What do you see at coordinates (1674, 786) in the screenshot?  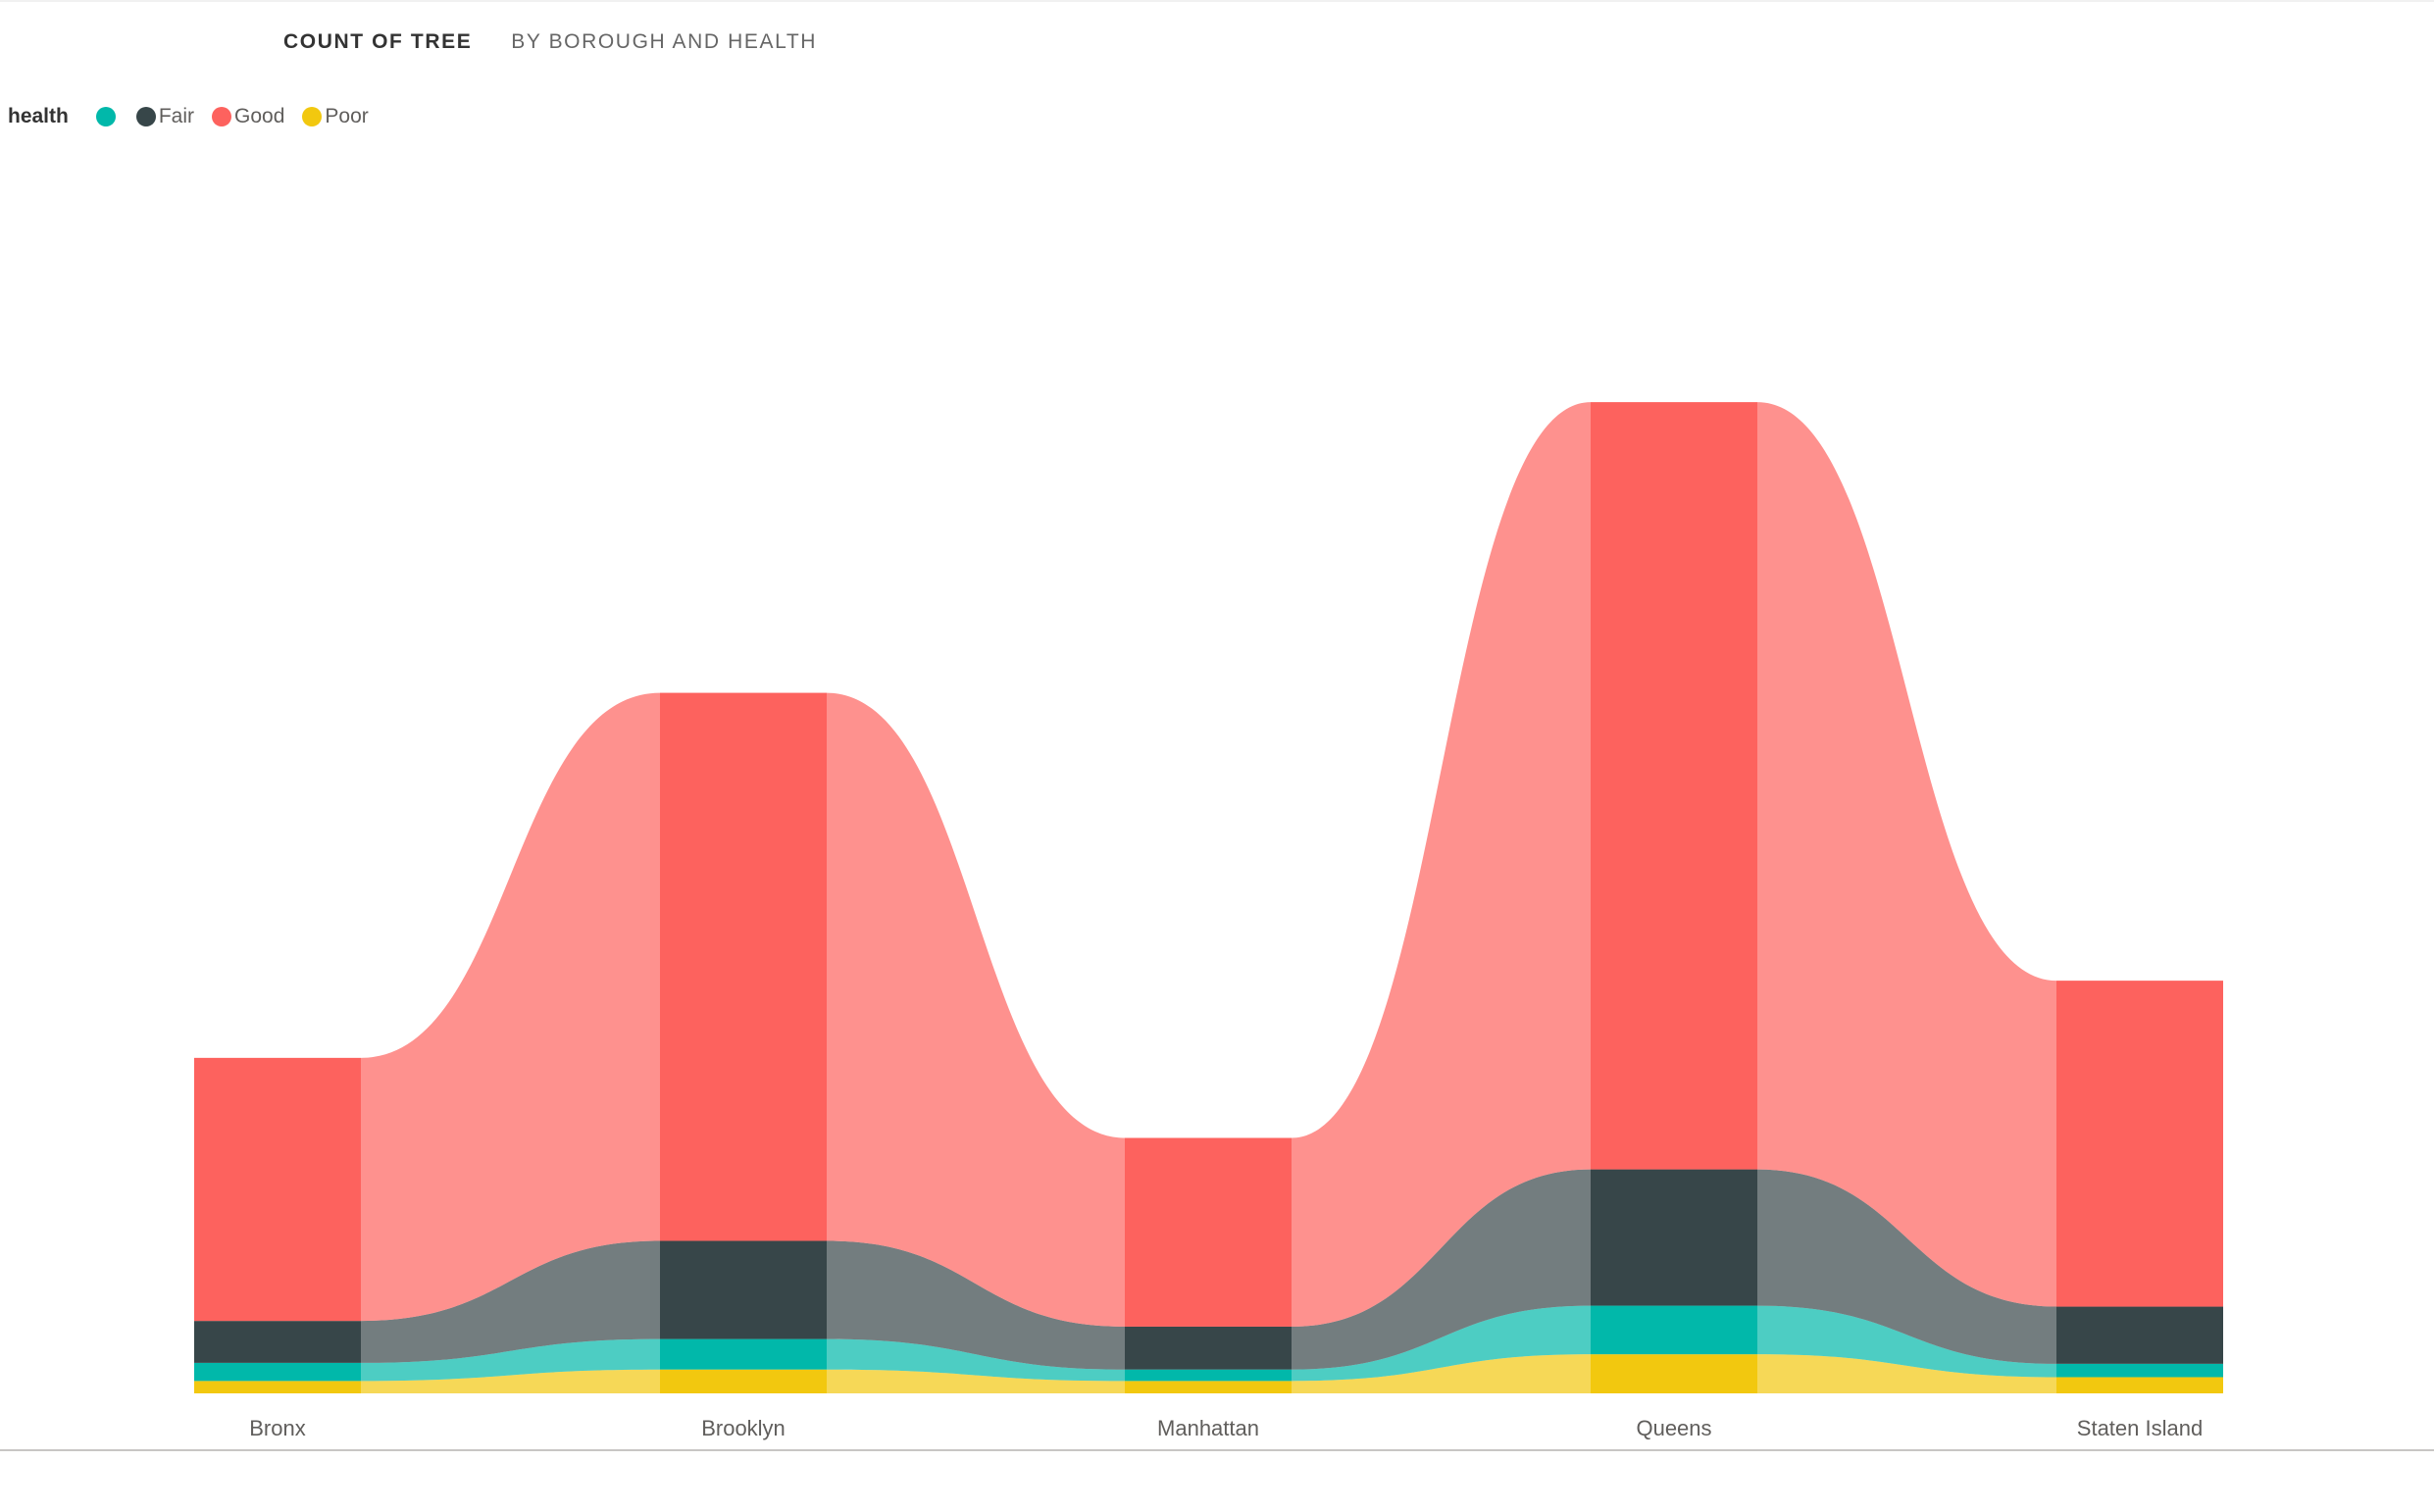 I see `column-segment-queens-good` at bounding box center [1674, 786].